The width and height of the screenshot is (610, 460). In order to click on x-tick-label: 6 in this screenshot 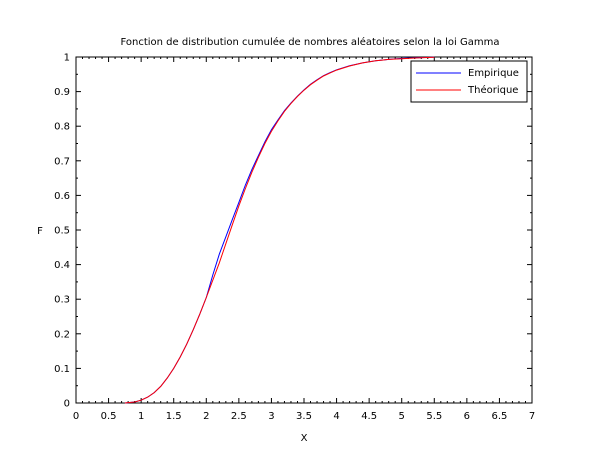, I will do `click(467, 416)`.